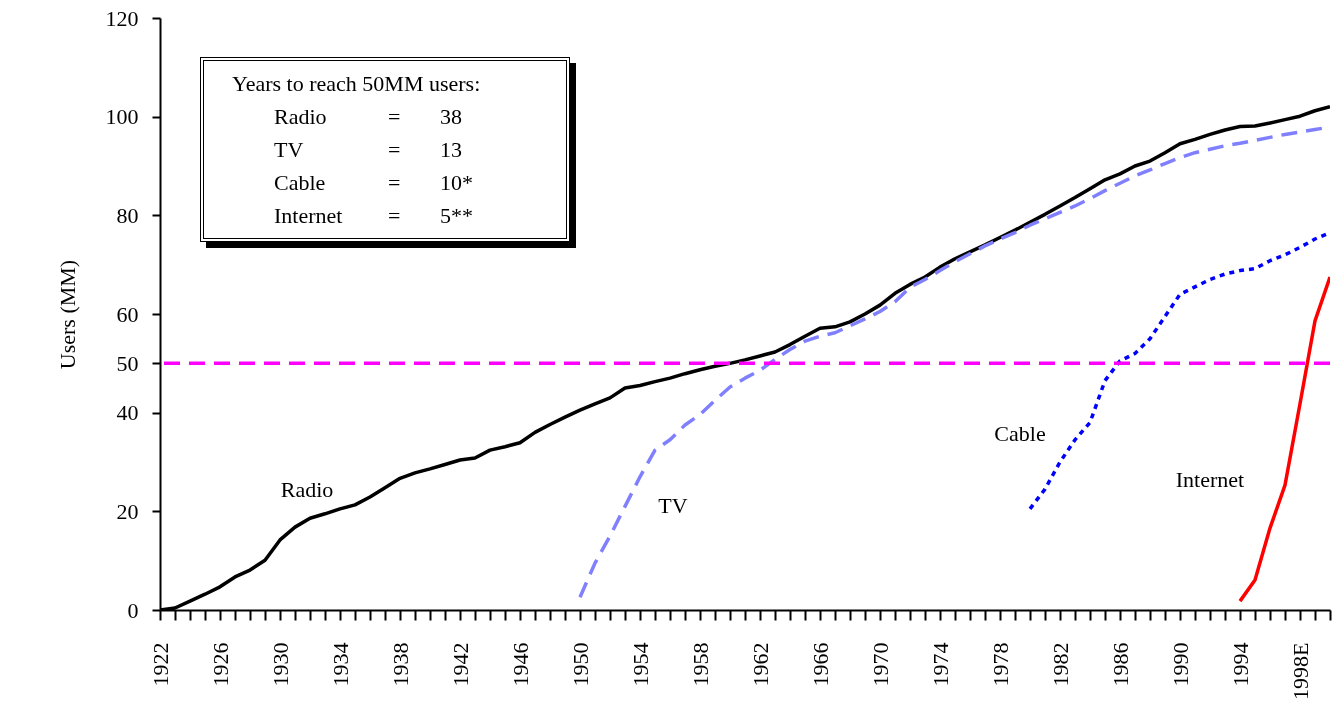  Describe the element at coordinates (127, 215) in the screenshot. I see `y-tick-label: 80` at that location.